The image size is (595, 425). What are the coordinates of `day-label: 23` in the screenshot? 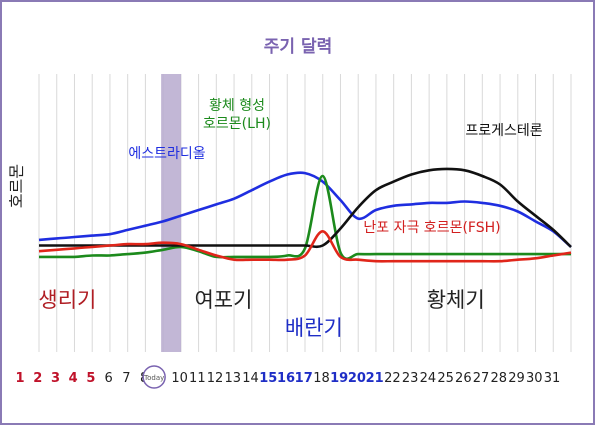 It's located at (410, 378).